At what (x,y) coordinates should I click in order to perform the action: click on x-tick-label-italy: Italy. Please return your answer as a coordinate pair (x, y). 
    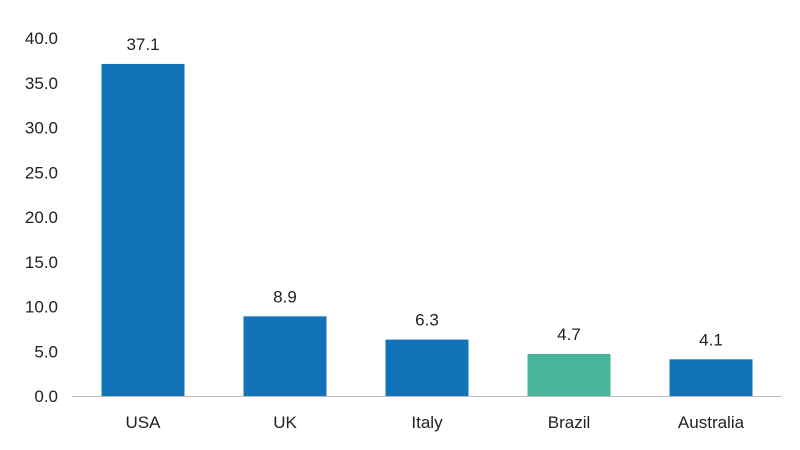
    Looking at the image, I should click on (427, 422).